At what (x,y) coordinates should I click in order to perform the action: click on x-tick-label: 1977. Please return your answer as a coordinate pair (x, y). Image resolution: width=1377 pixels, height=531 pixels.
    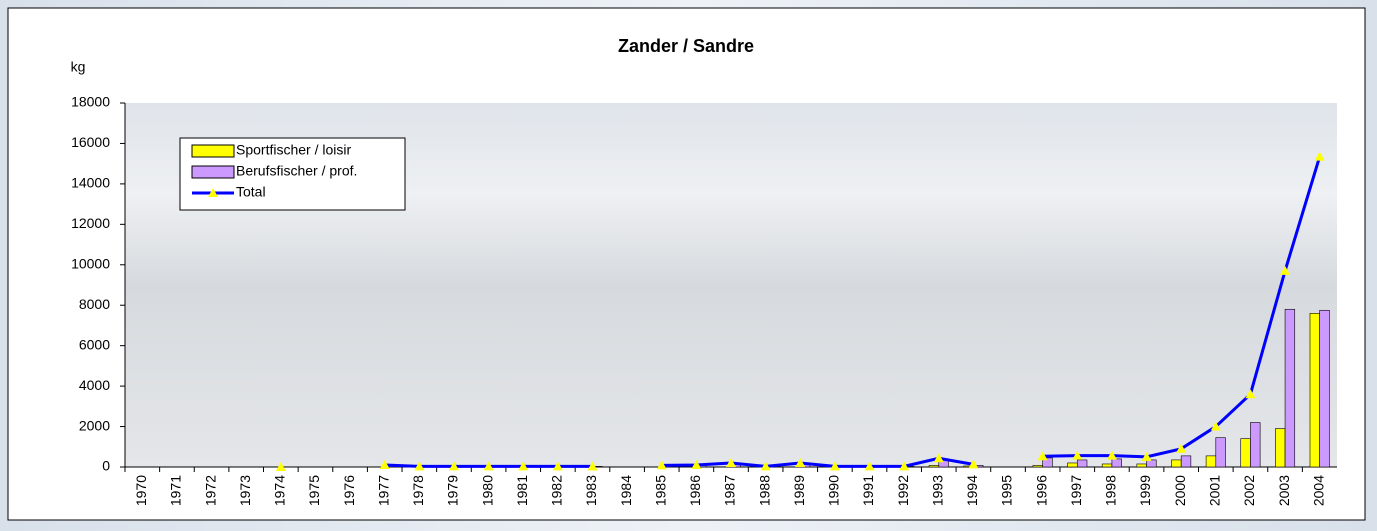
    Looking at the image, I should click on (383, 490).